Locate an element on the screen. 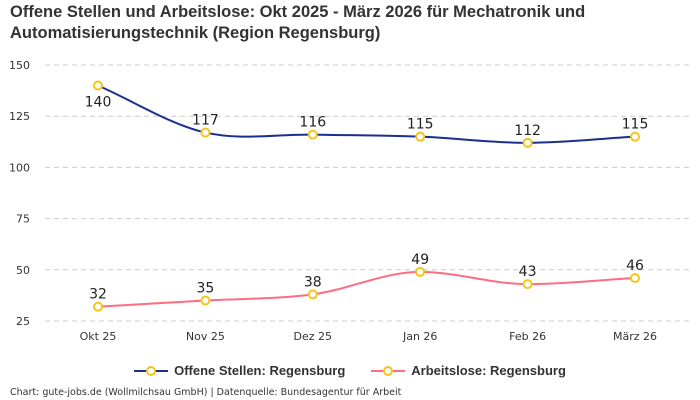 The image size is (700, 400). legend-item-arbeitslose: Arbeitslose: Regensburg is located at coordinates (468, 370).